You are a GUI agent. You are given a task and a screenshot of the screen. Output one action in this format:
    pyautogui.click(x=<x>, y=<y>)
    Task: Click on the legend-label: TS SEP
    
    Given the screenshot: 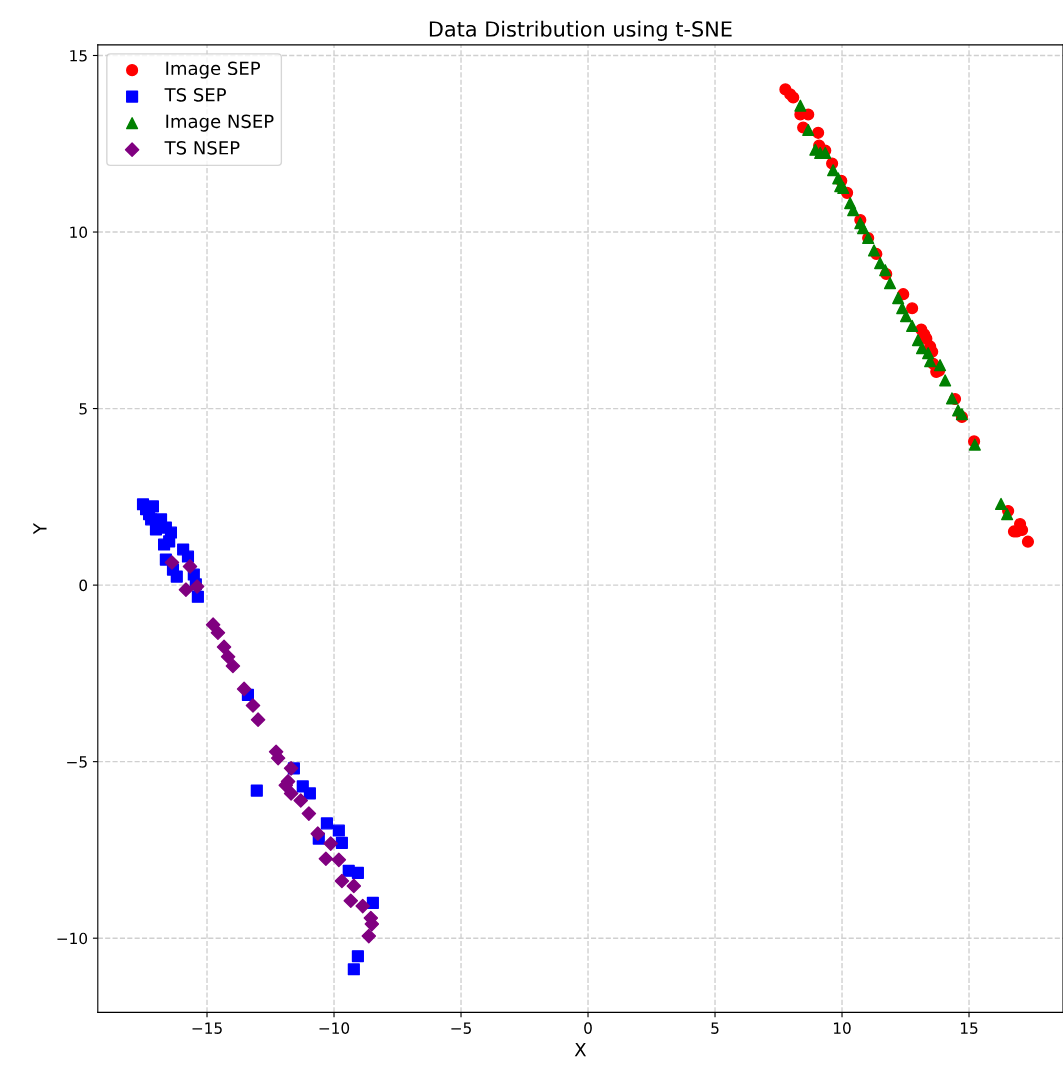 What is the action you would take?
    pyautogui.click(x=195, y=94)
    